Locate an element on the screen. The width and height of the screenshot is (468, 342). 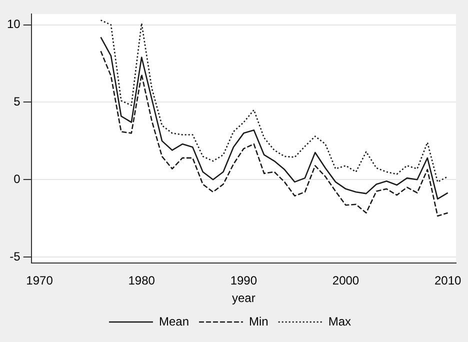
x-tick-label: 1990 is located at coordinates (244, 281).